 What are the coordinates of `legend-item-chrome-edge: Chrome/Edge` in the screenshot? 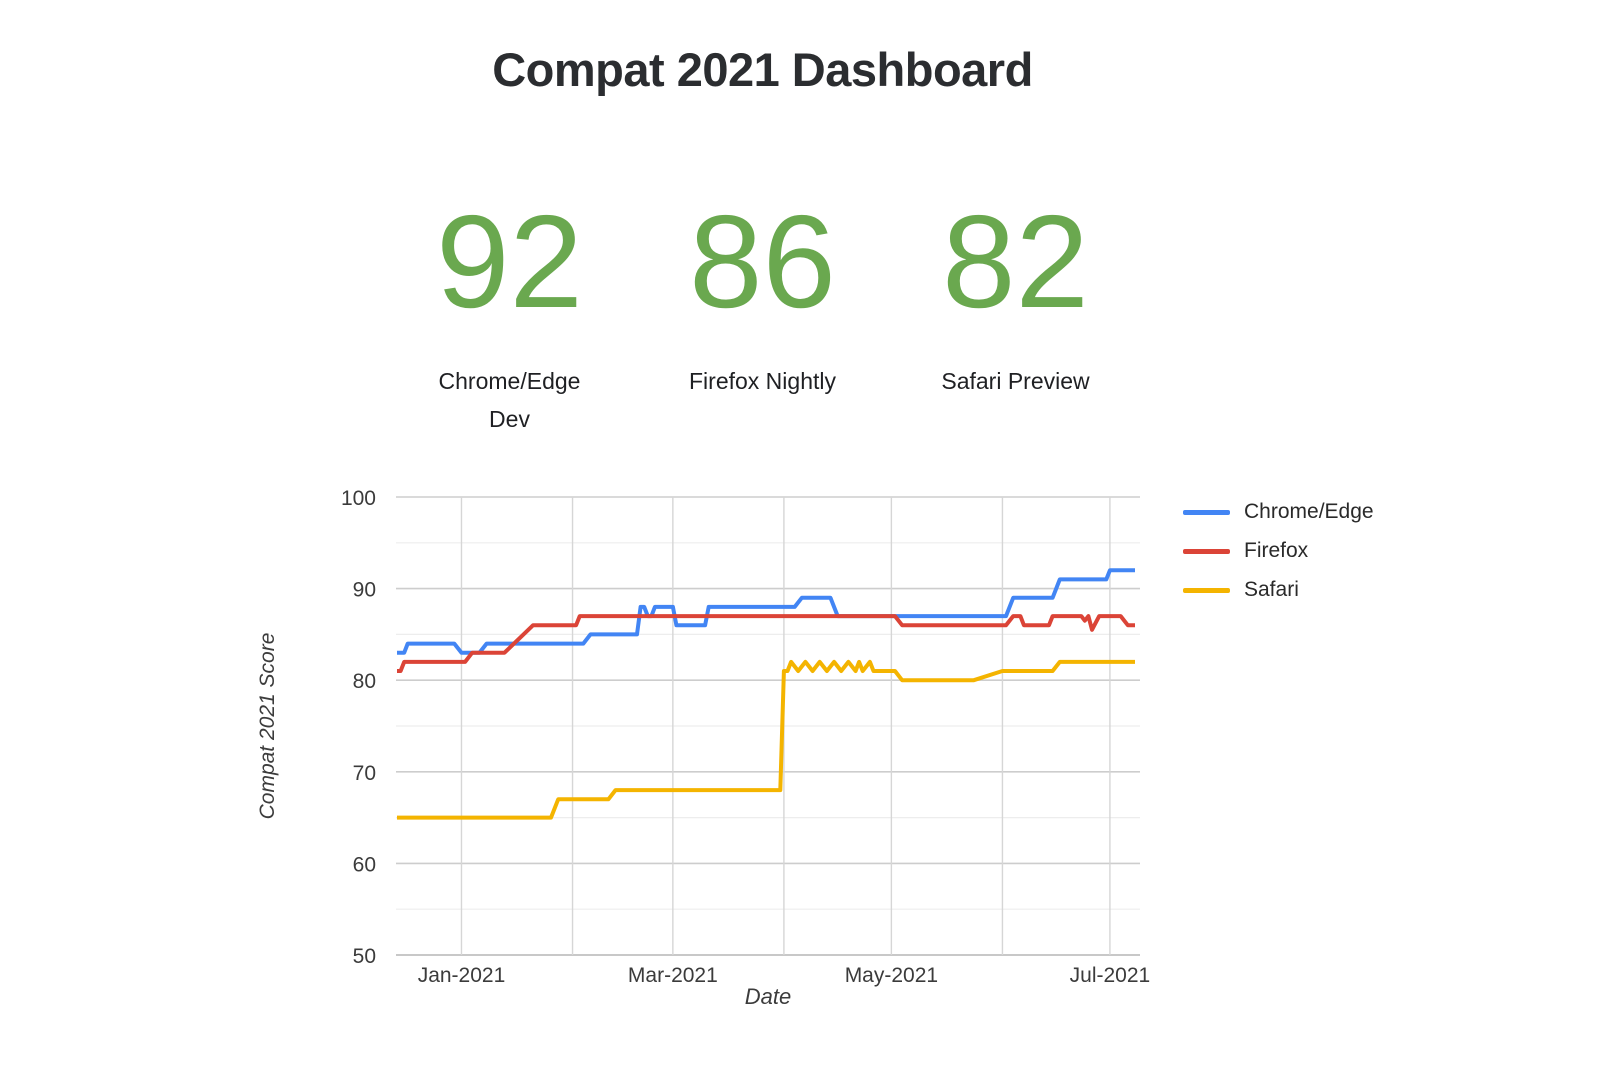 It's located at (1278, 512).